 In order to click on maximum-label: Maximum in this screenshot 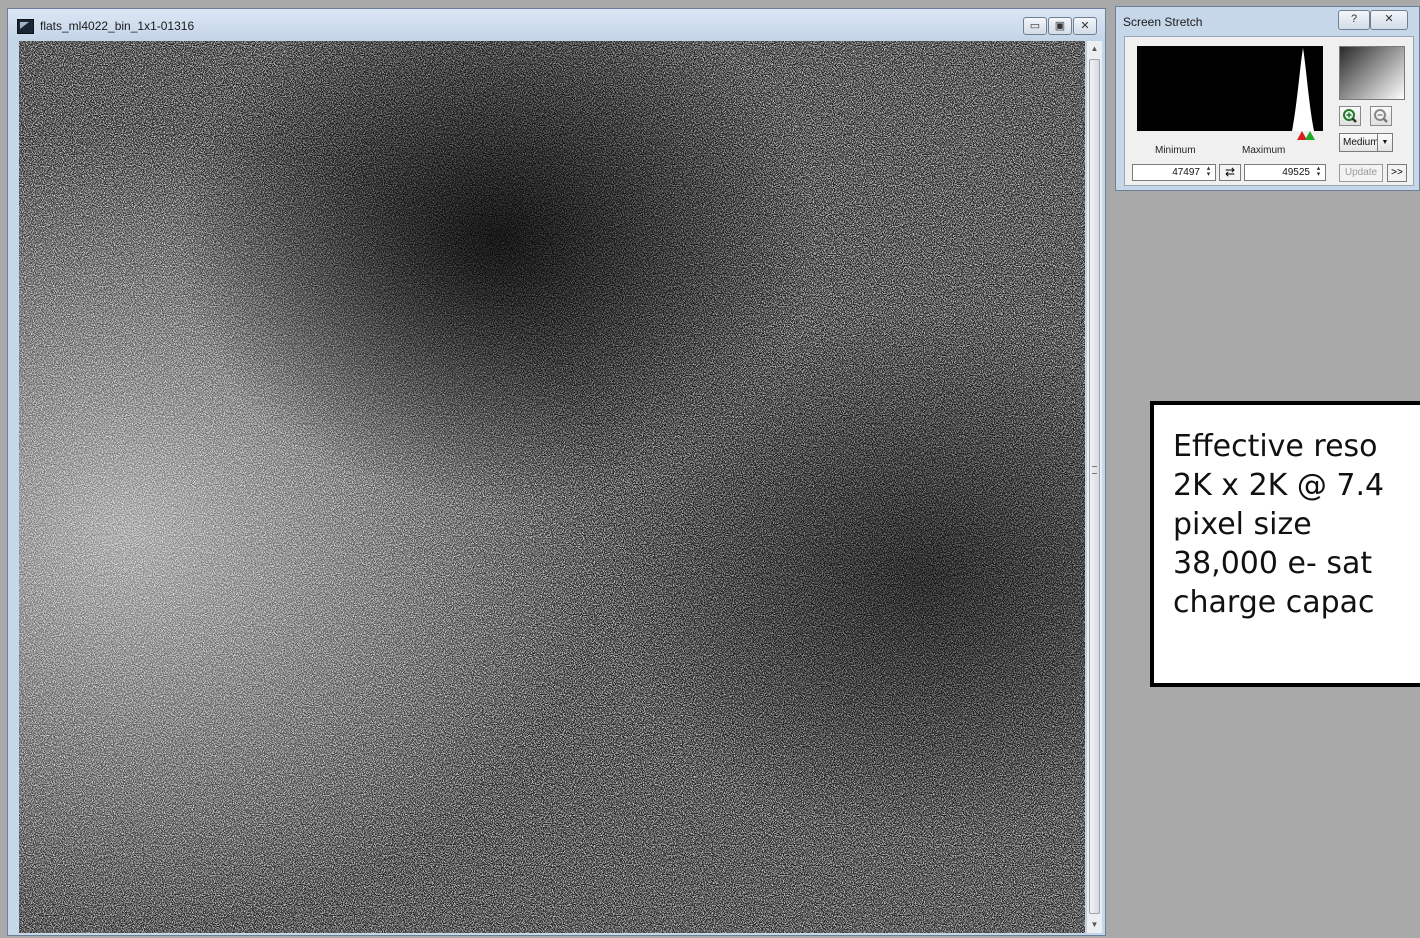, I will do `click(1264, 150)`.